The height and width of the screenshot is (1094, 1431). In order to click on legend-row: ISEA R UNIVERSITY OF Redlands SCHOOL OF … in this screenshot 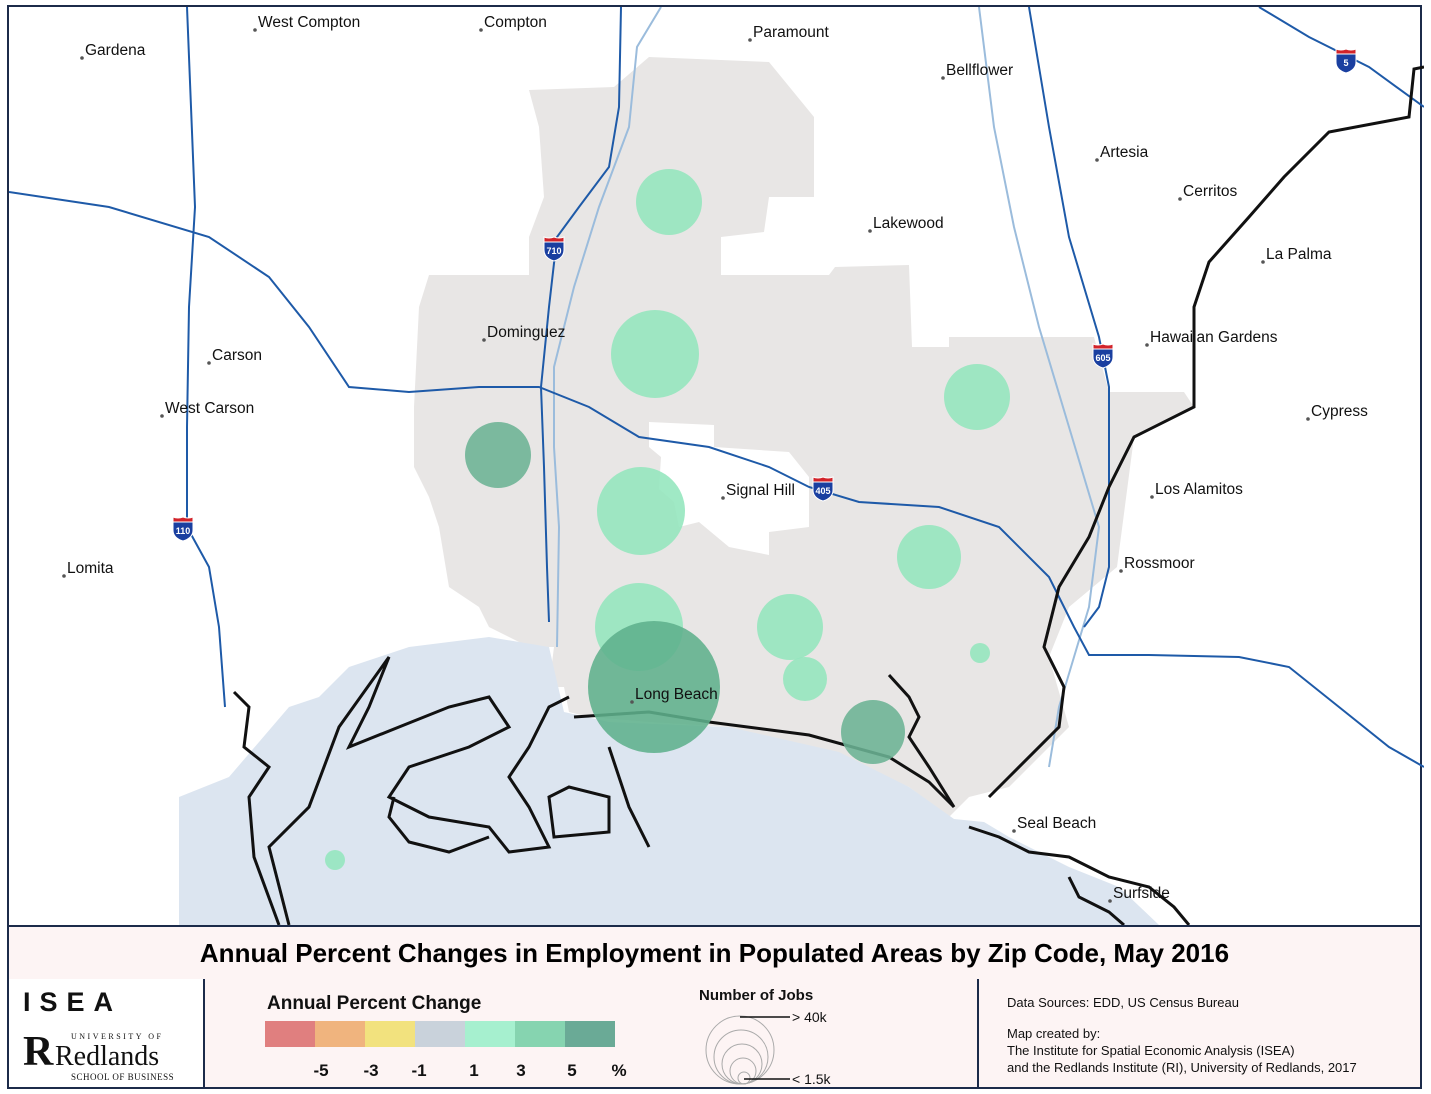, I will do `click(714, 1033)`.